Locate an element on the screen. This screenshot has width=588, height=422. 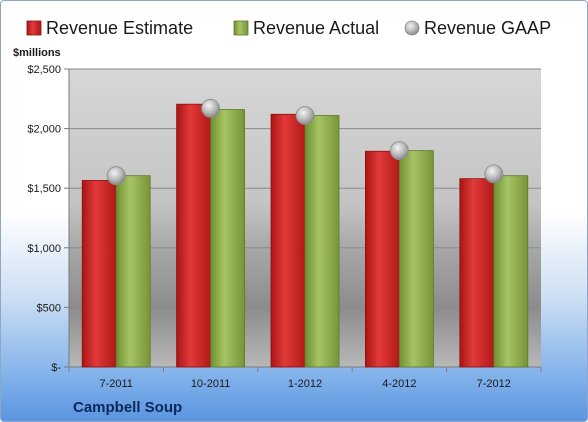
y-tick-label: $2,500 is located at coordinates (44, 70).